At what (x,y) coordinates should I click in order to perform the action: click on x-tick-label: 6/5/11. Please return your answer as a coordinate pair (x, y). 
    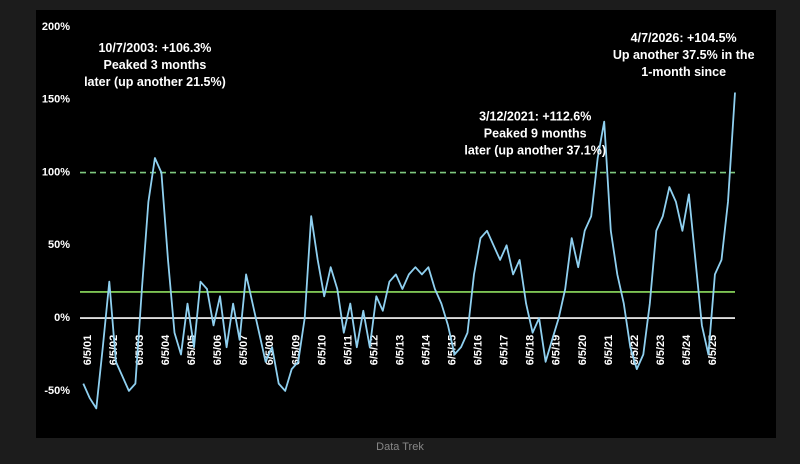
    Looking at the image, I should click on (348, 350).